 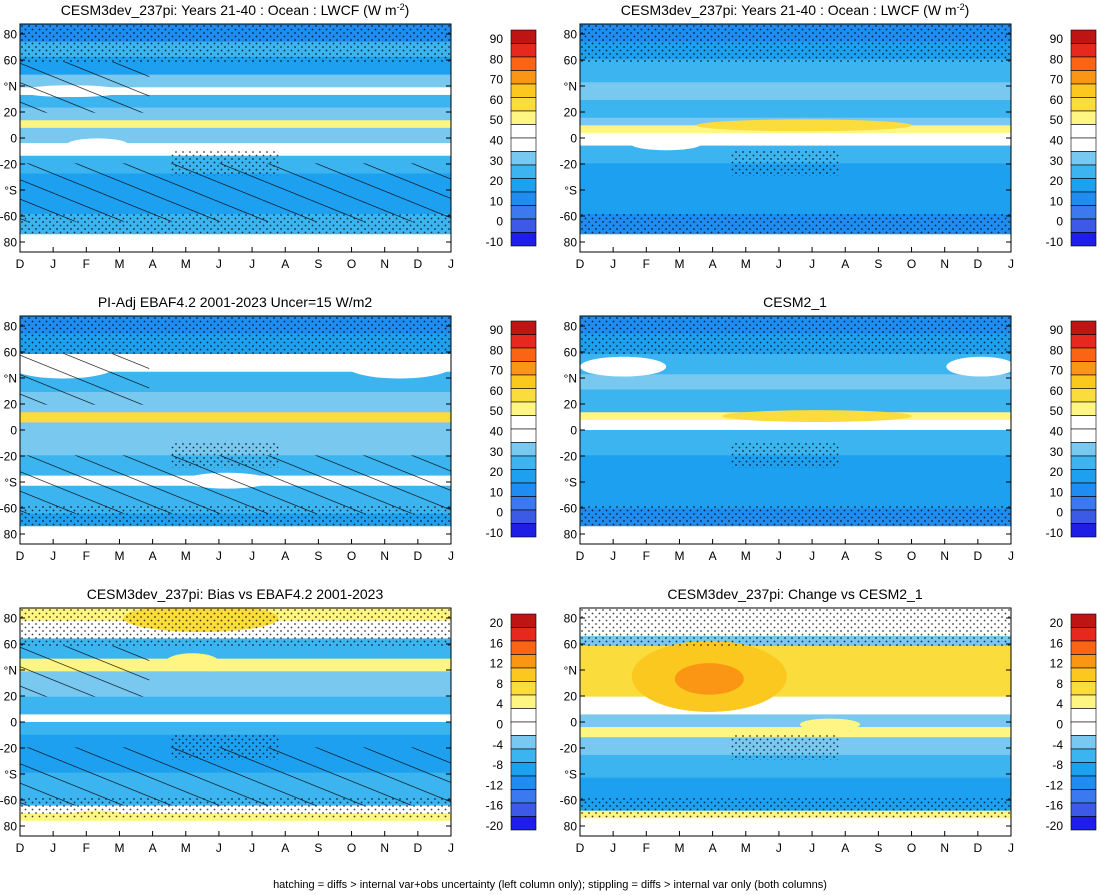 What do you see at coordinates (11, 327) in the screenshot?
I see `panel-3-y-tick-label: 80` at bounding box center [11, 327].